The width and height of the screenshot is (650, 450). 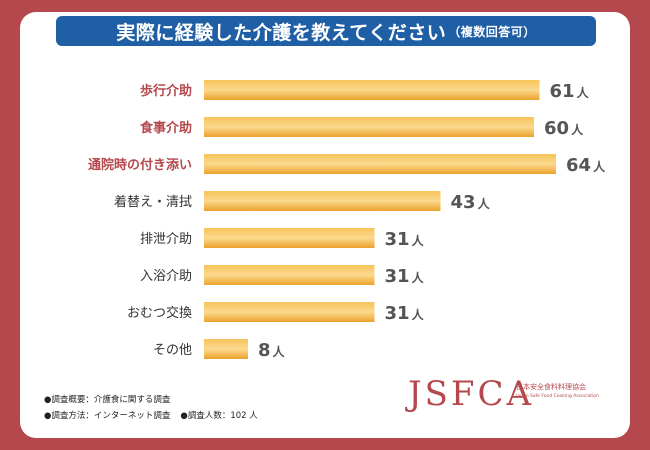 What do you see at coordinates (564, 128) in the screenshot?
I see `value-label: 60 人` at bounding box center [564, 128].